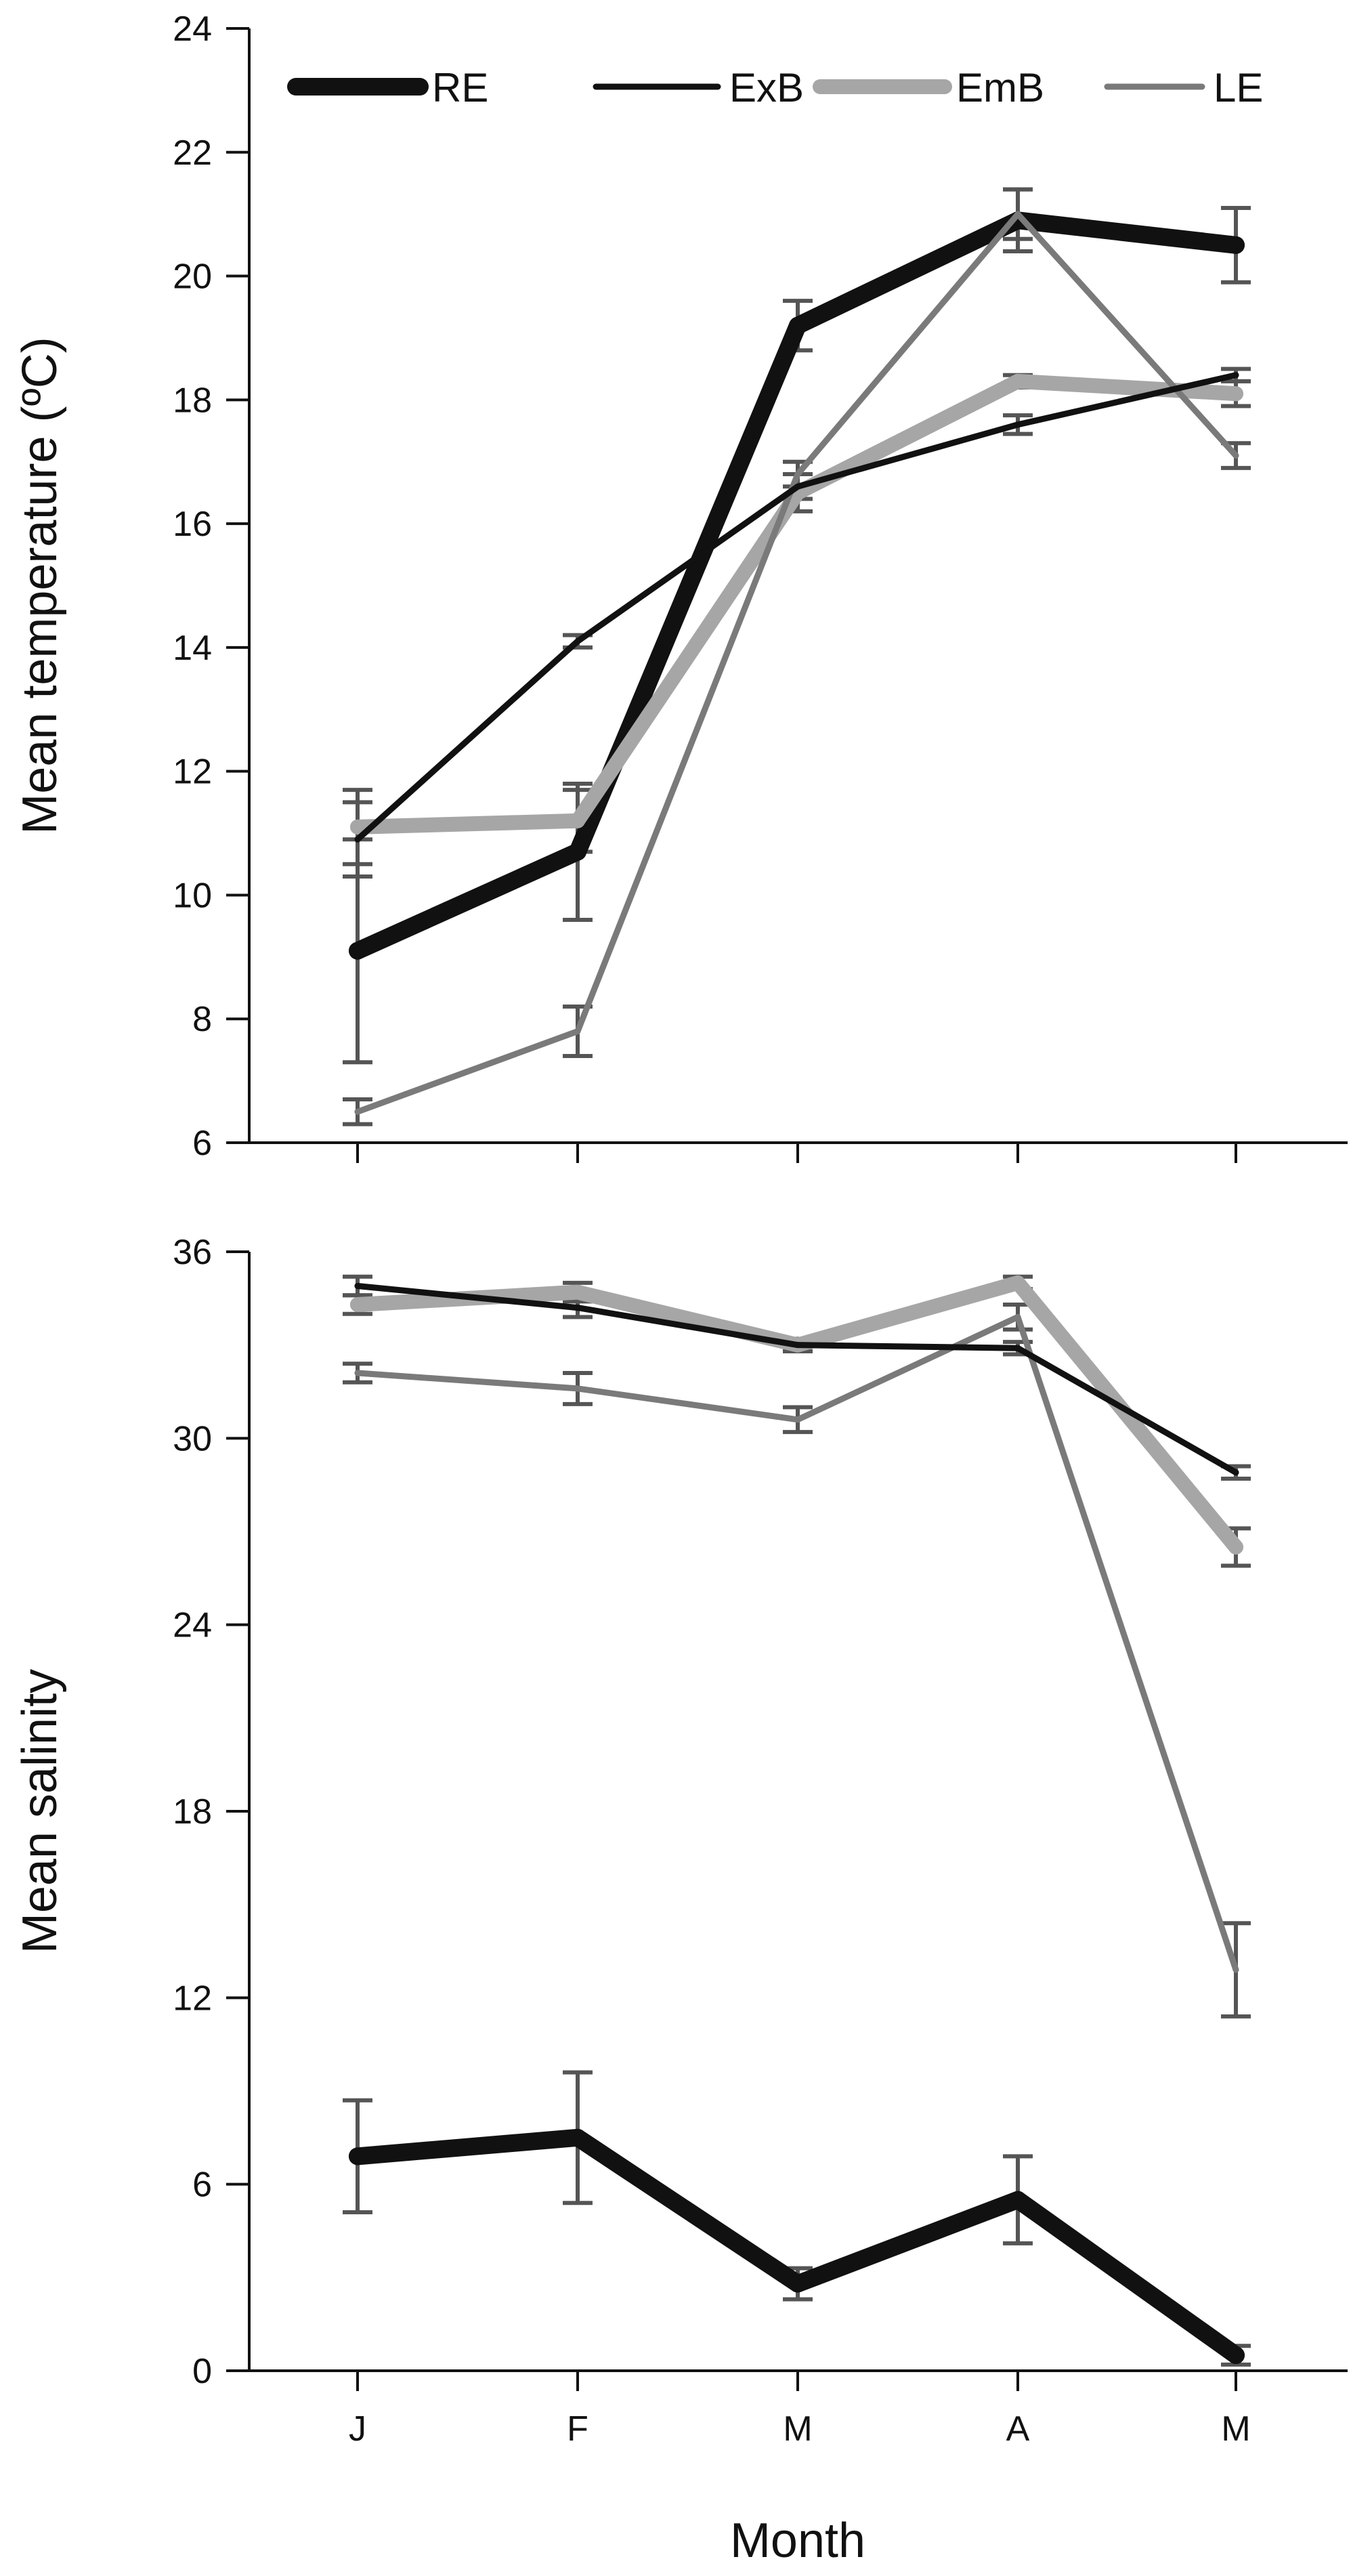 The width and height of the screenshot is (1351, 2576). What do you see at coordinates (192, 1625) in the screenshot?
I see `salinity-y-tick-label: 24` at bounding box center [192, 1625].